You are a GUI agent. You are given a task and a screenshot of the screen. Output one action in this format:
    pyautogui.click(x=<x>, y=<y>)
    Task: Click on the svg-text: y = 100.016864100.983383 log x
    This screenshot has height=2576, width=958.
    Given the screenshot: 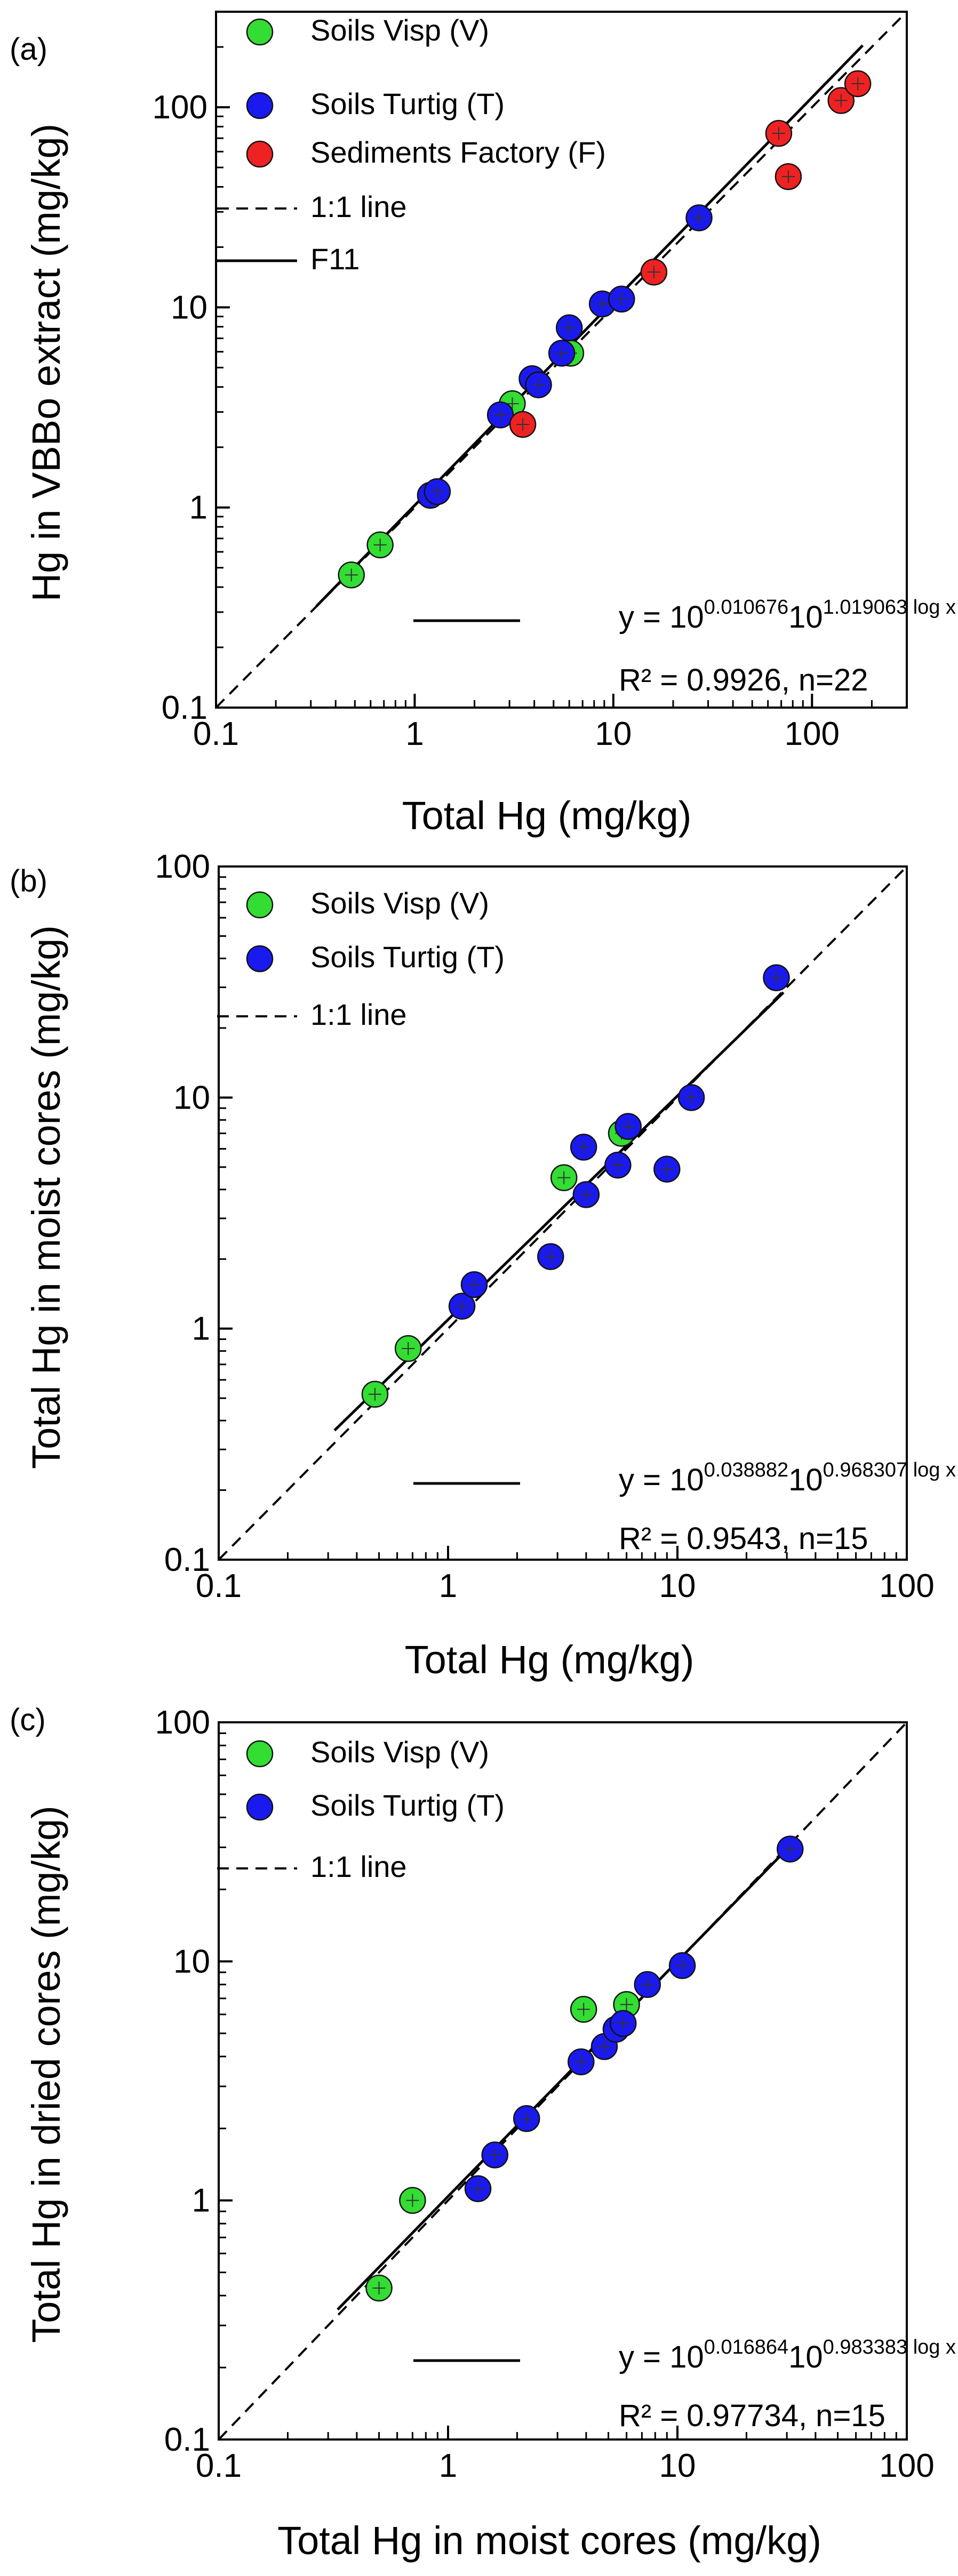 What is the action you would take?
    pyautogui.click(x=787, y=2355)
    